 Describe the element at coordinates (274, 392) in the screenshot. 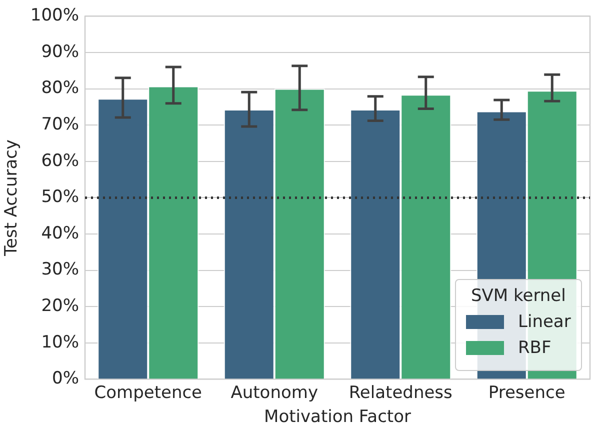

I see `x-tick-label: Autonomy` at that location.